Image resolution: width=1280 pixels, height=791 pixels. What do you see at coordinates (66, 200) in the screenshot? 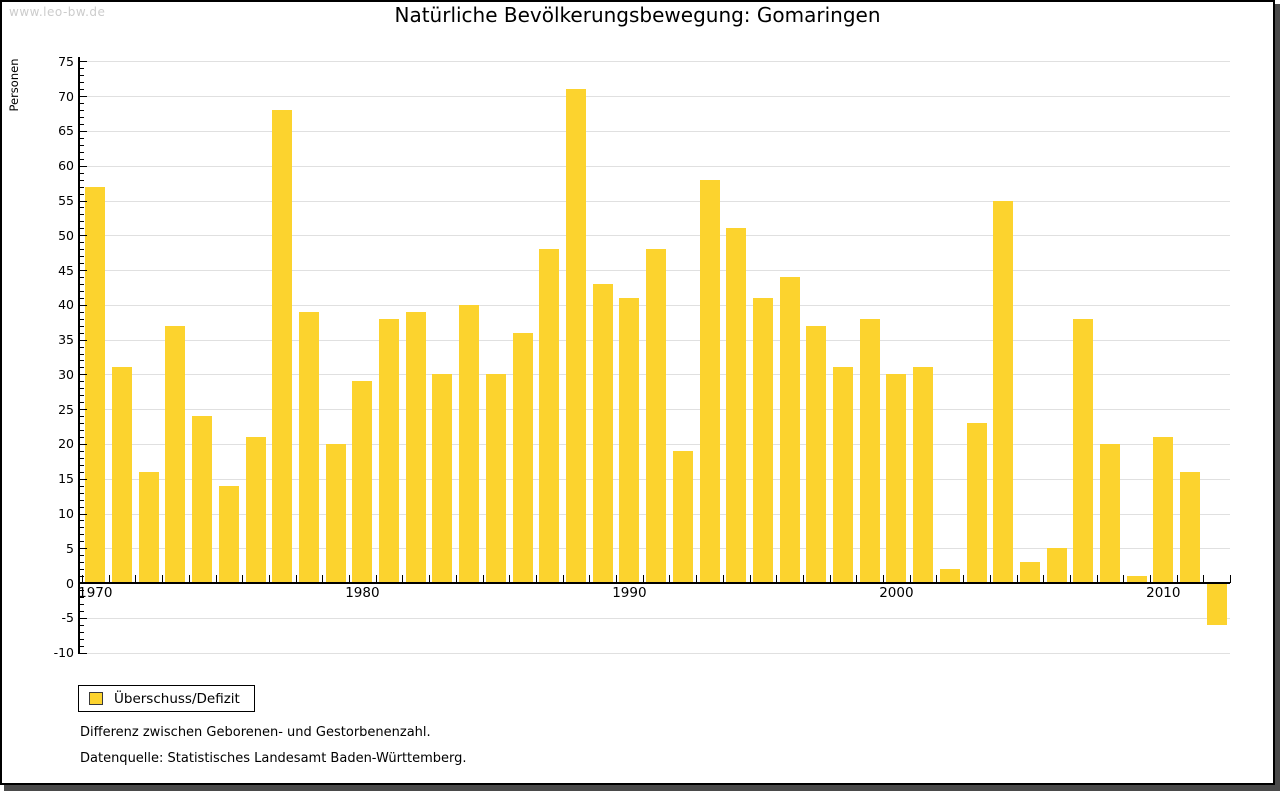
I see `y-tick-label-55: 55` at bounding box center [66, 200].